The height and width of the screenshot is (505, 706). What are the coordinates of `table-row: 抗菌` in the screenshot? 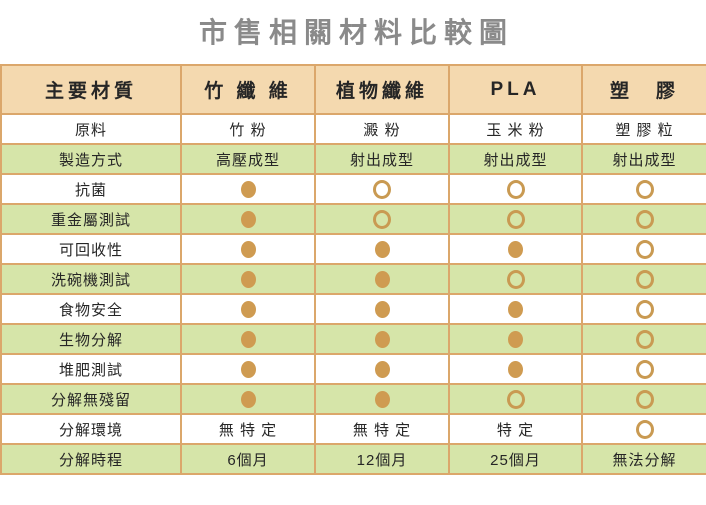 It's located at (353, 189).